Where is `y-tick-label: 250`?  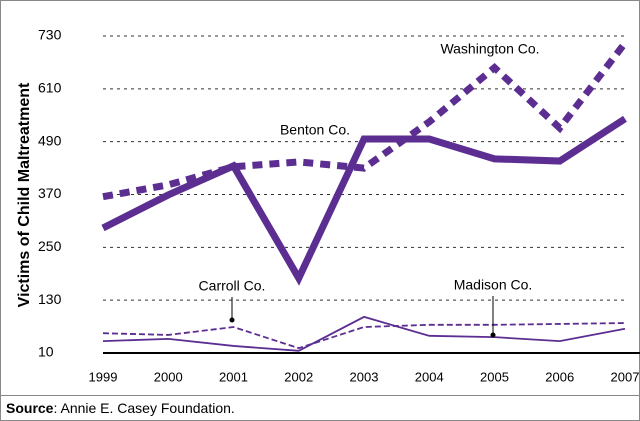 y-tick-label: 250 is located at coordinates (50, 246).